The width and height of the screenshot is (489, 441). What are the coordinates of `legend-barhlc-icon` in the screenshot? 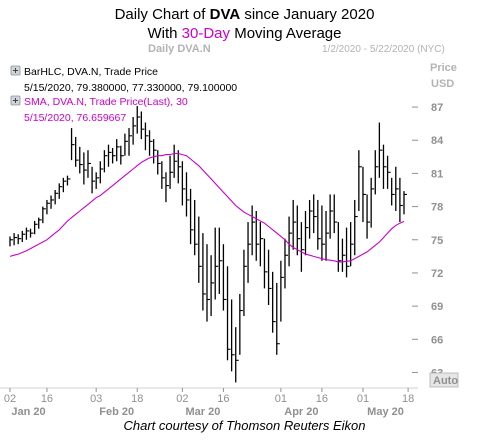 It's located at (15, 70).